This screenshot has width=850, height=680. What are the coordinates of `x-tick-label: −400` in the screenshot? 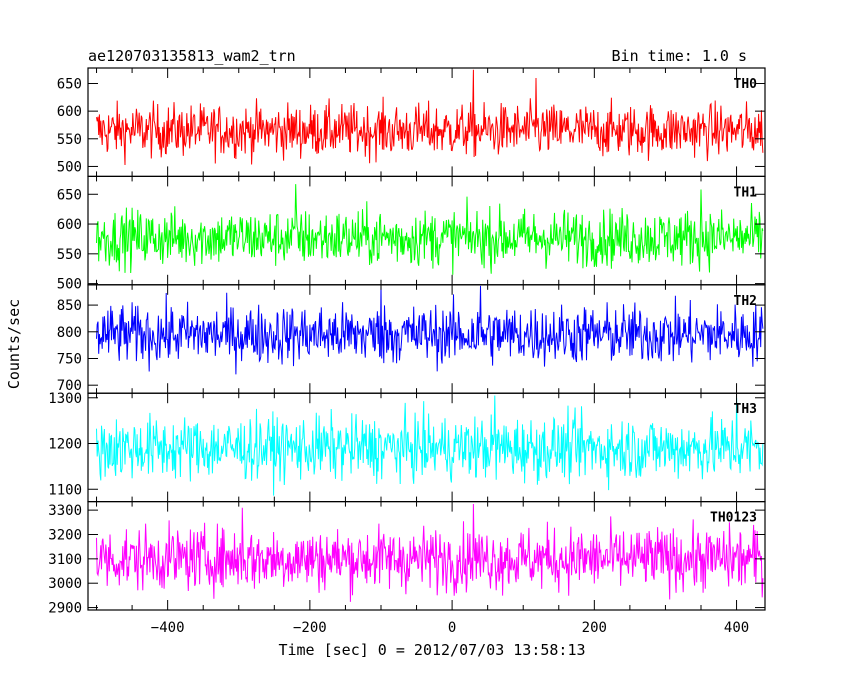 It's located at (168, 628).